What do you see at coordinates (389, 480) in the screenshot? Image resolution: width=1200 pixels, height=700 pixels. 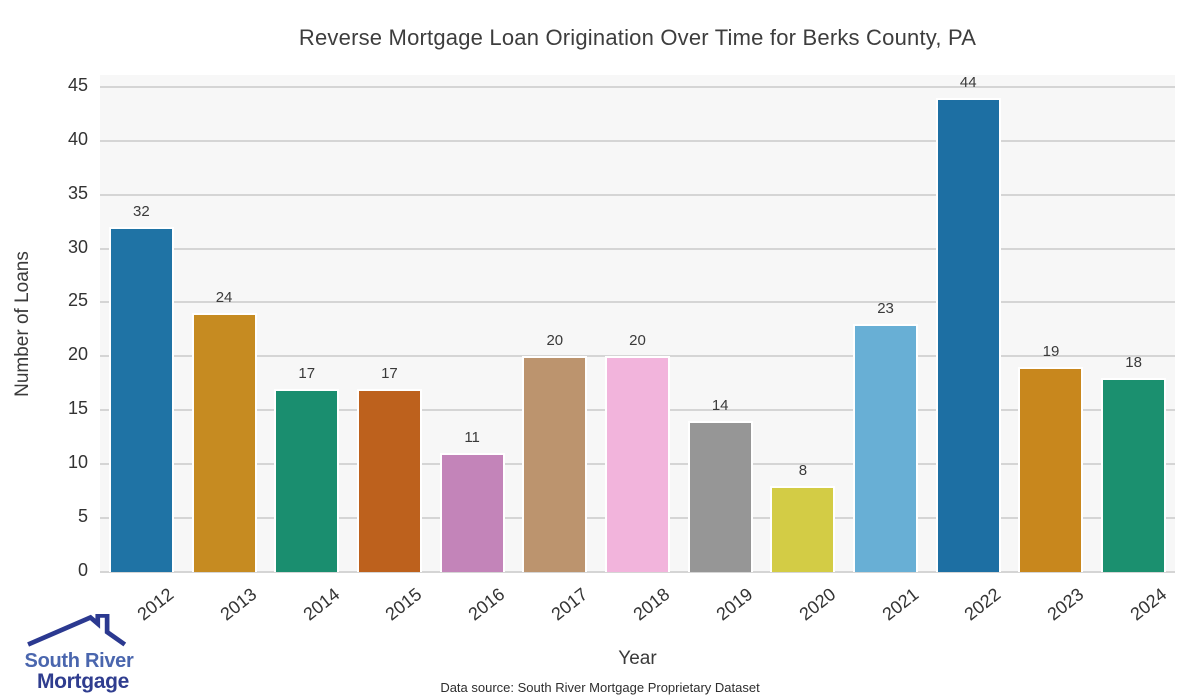 I see `bar-2015` at bounding box center [389, 480].